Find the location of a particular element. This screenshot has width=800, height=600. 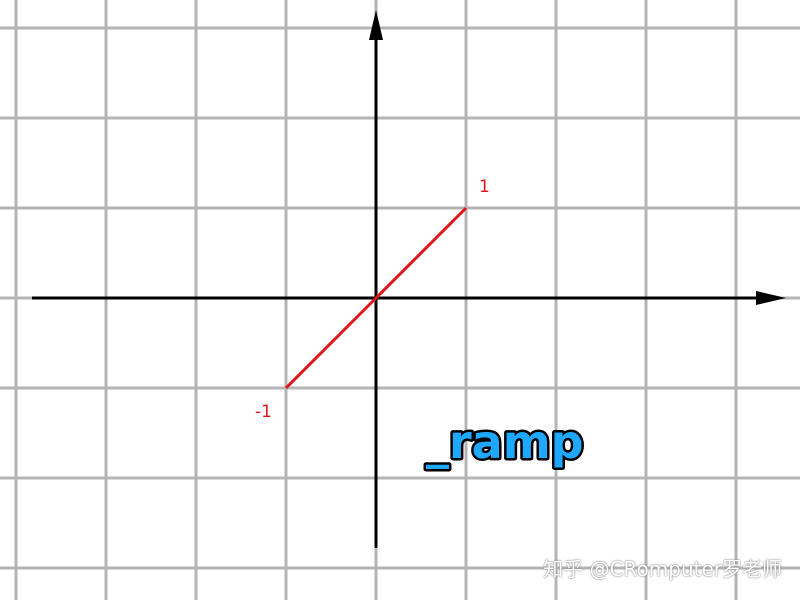

x-axis-arrow-icon is located at coordinates (771, 298).